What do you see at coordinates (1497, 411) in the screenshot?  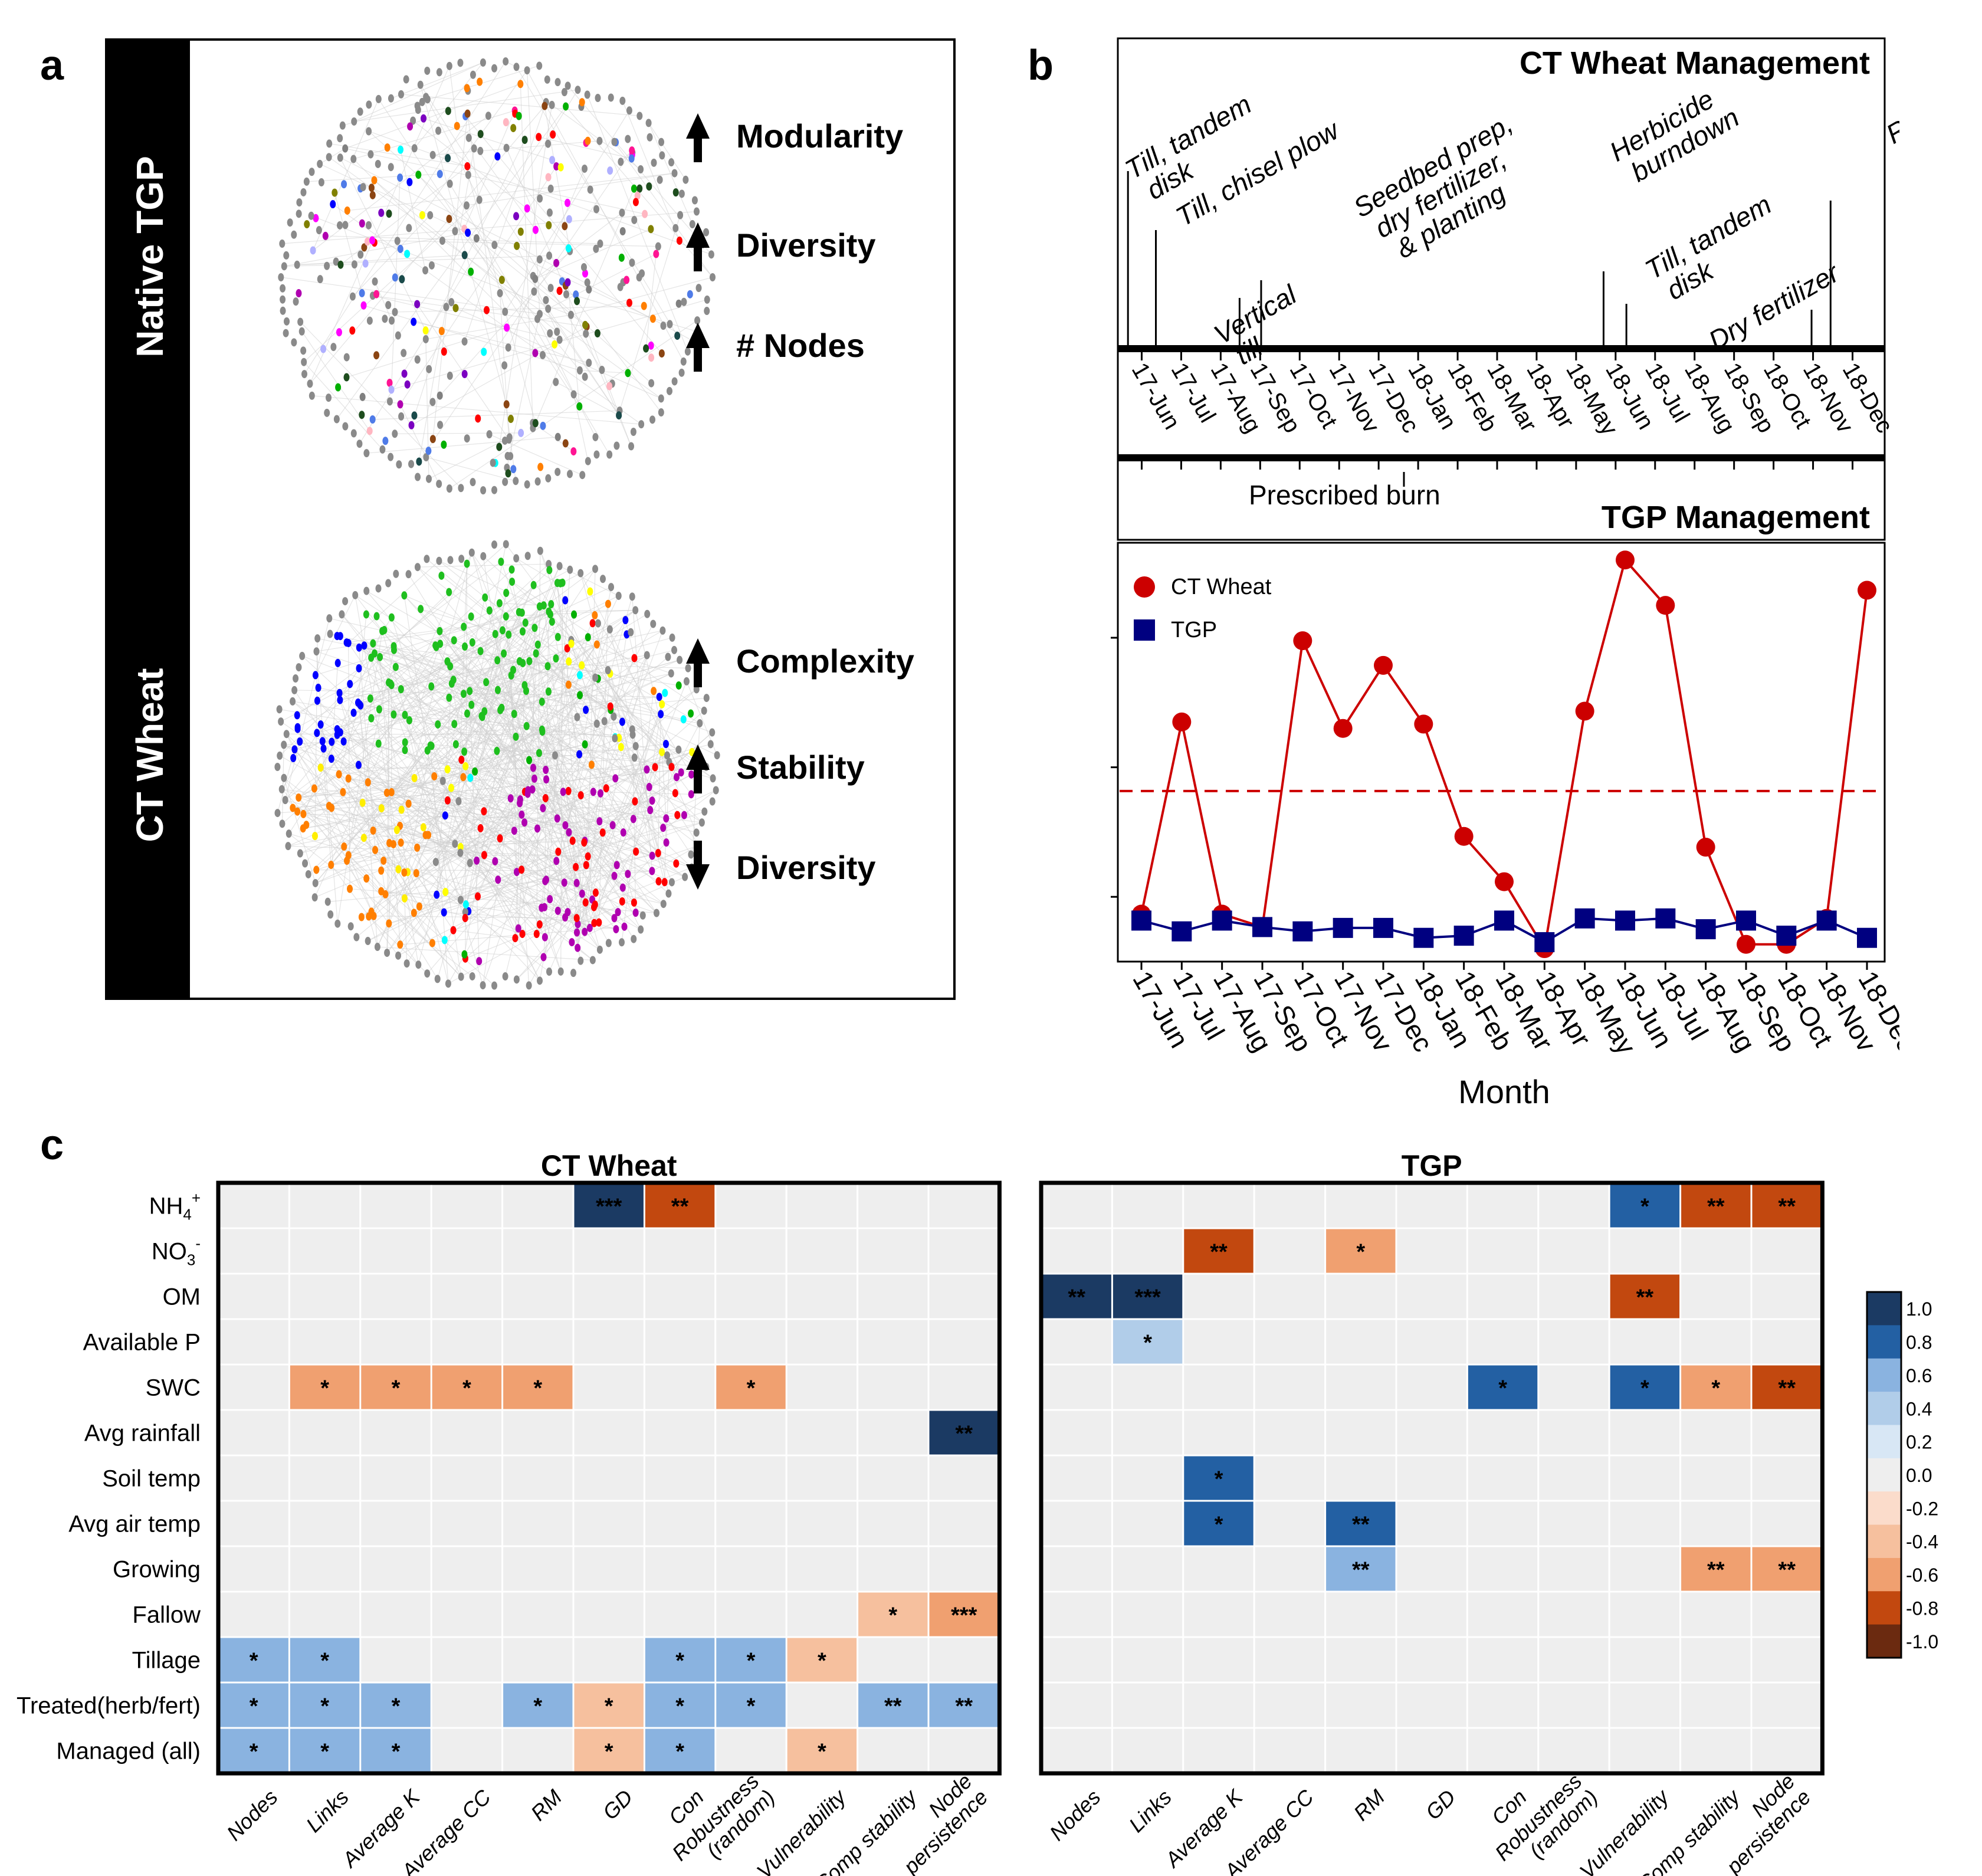 I see `timeline-ticks` at bounding box center [1497, 411].